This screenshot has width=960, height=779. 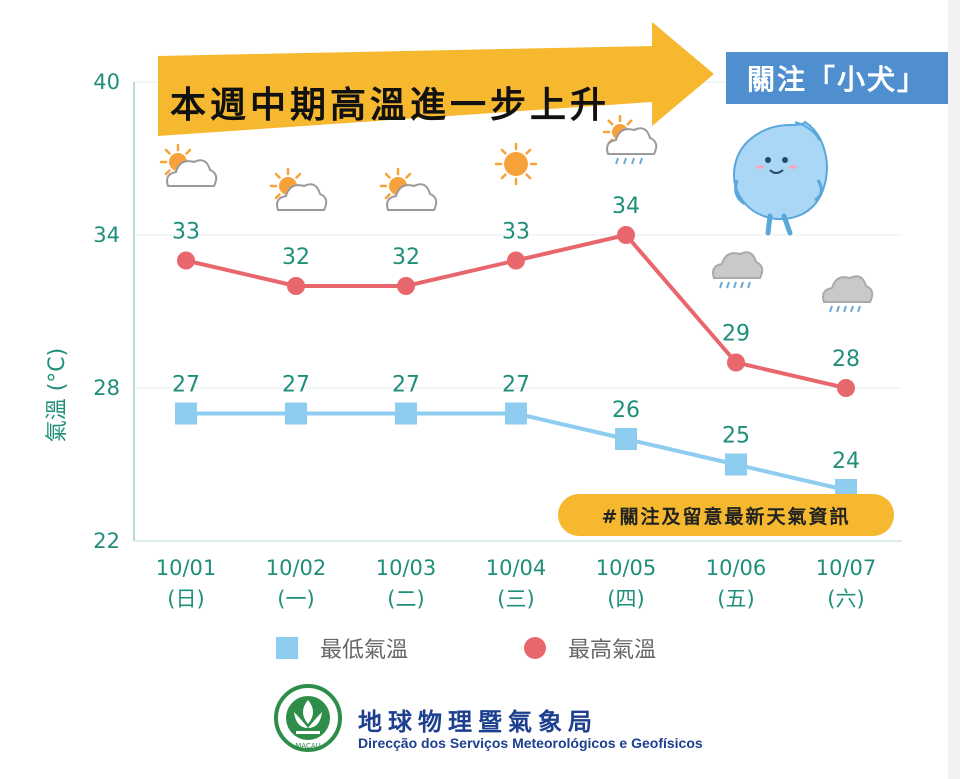 I want to click on x-tick-label: 10/02, so click(x=296, y=568).